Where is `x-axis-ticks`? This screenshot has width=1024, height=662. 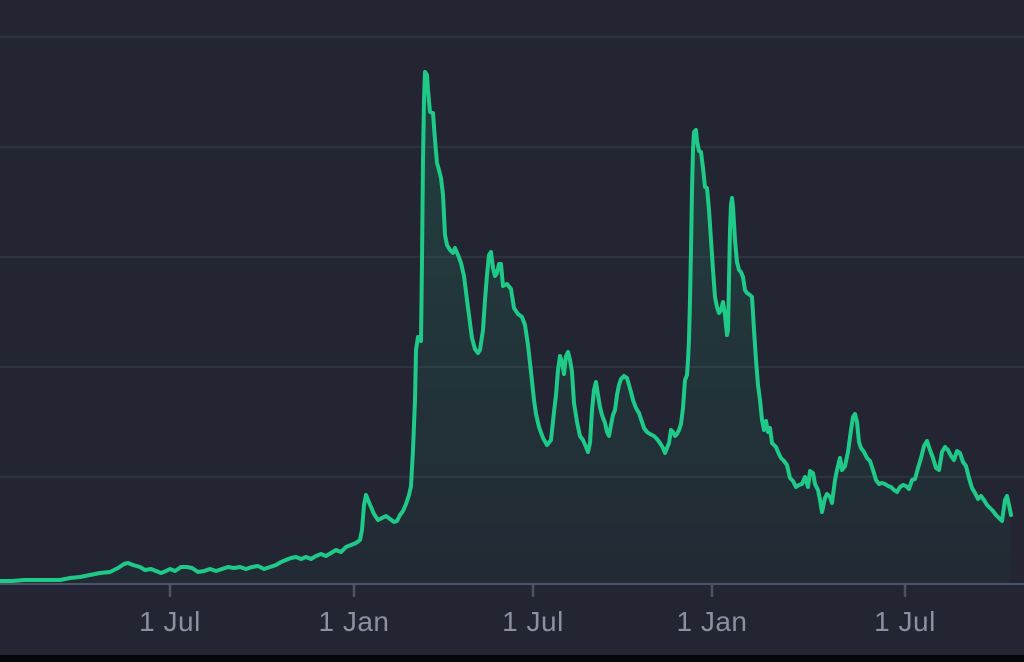 x-axis-ticks is located at coordinates (537, 590).